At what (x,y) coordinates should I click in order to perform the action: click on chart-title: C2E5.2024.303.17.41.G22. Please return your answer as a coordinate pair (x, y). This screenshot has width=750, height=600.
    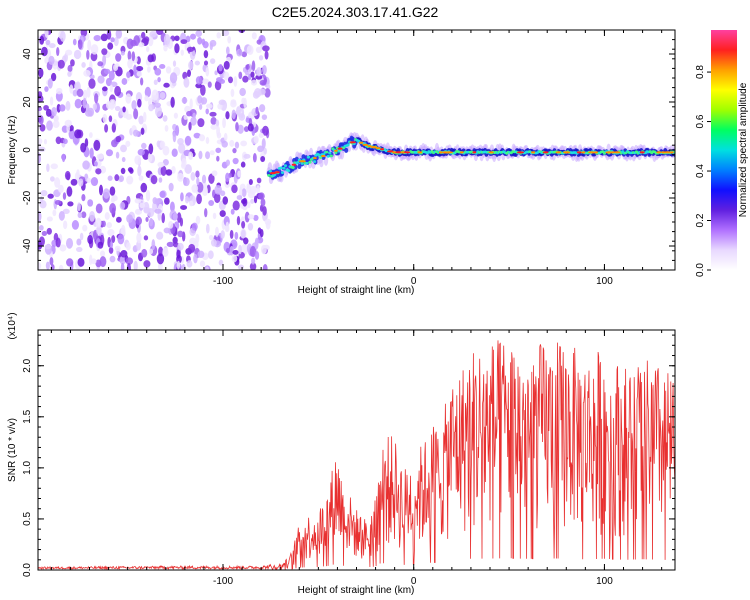
    Looking at the image, I should click on (355, 12).